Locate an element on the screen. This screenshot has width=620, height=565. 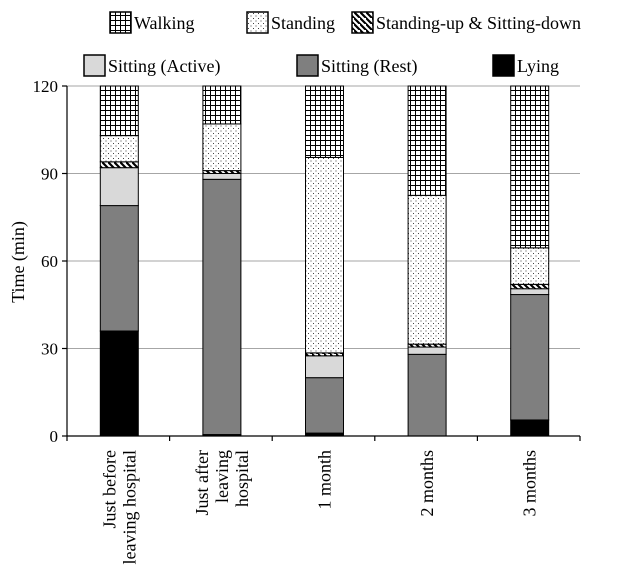
x-category-label: Just beforeleaving hospital is located at coordinates (119, 507).